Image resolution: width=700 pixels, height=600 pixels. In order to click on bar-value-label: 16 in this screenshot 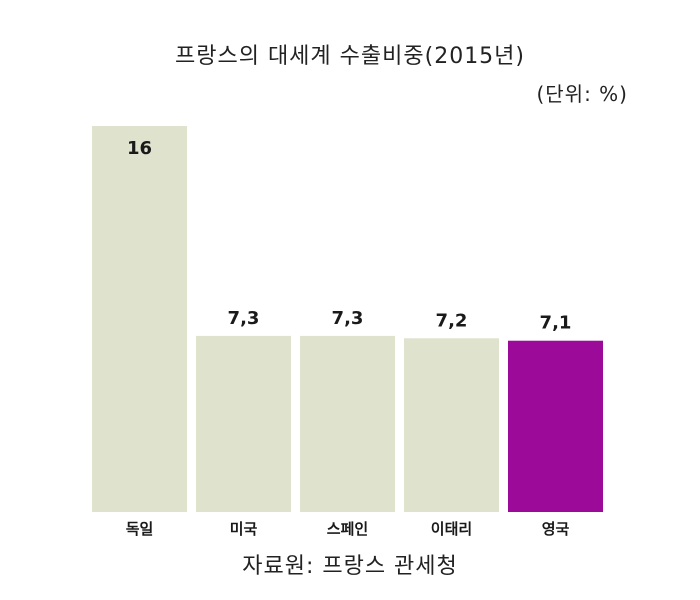, I will do `click(139, 148)`.